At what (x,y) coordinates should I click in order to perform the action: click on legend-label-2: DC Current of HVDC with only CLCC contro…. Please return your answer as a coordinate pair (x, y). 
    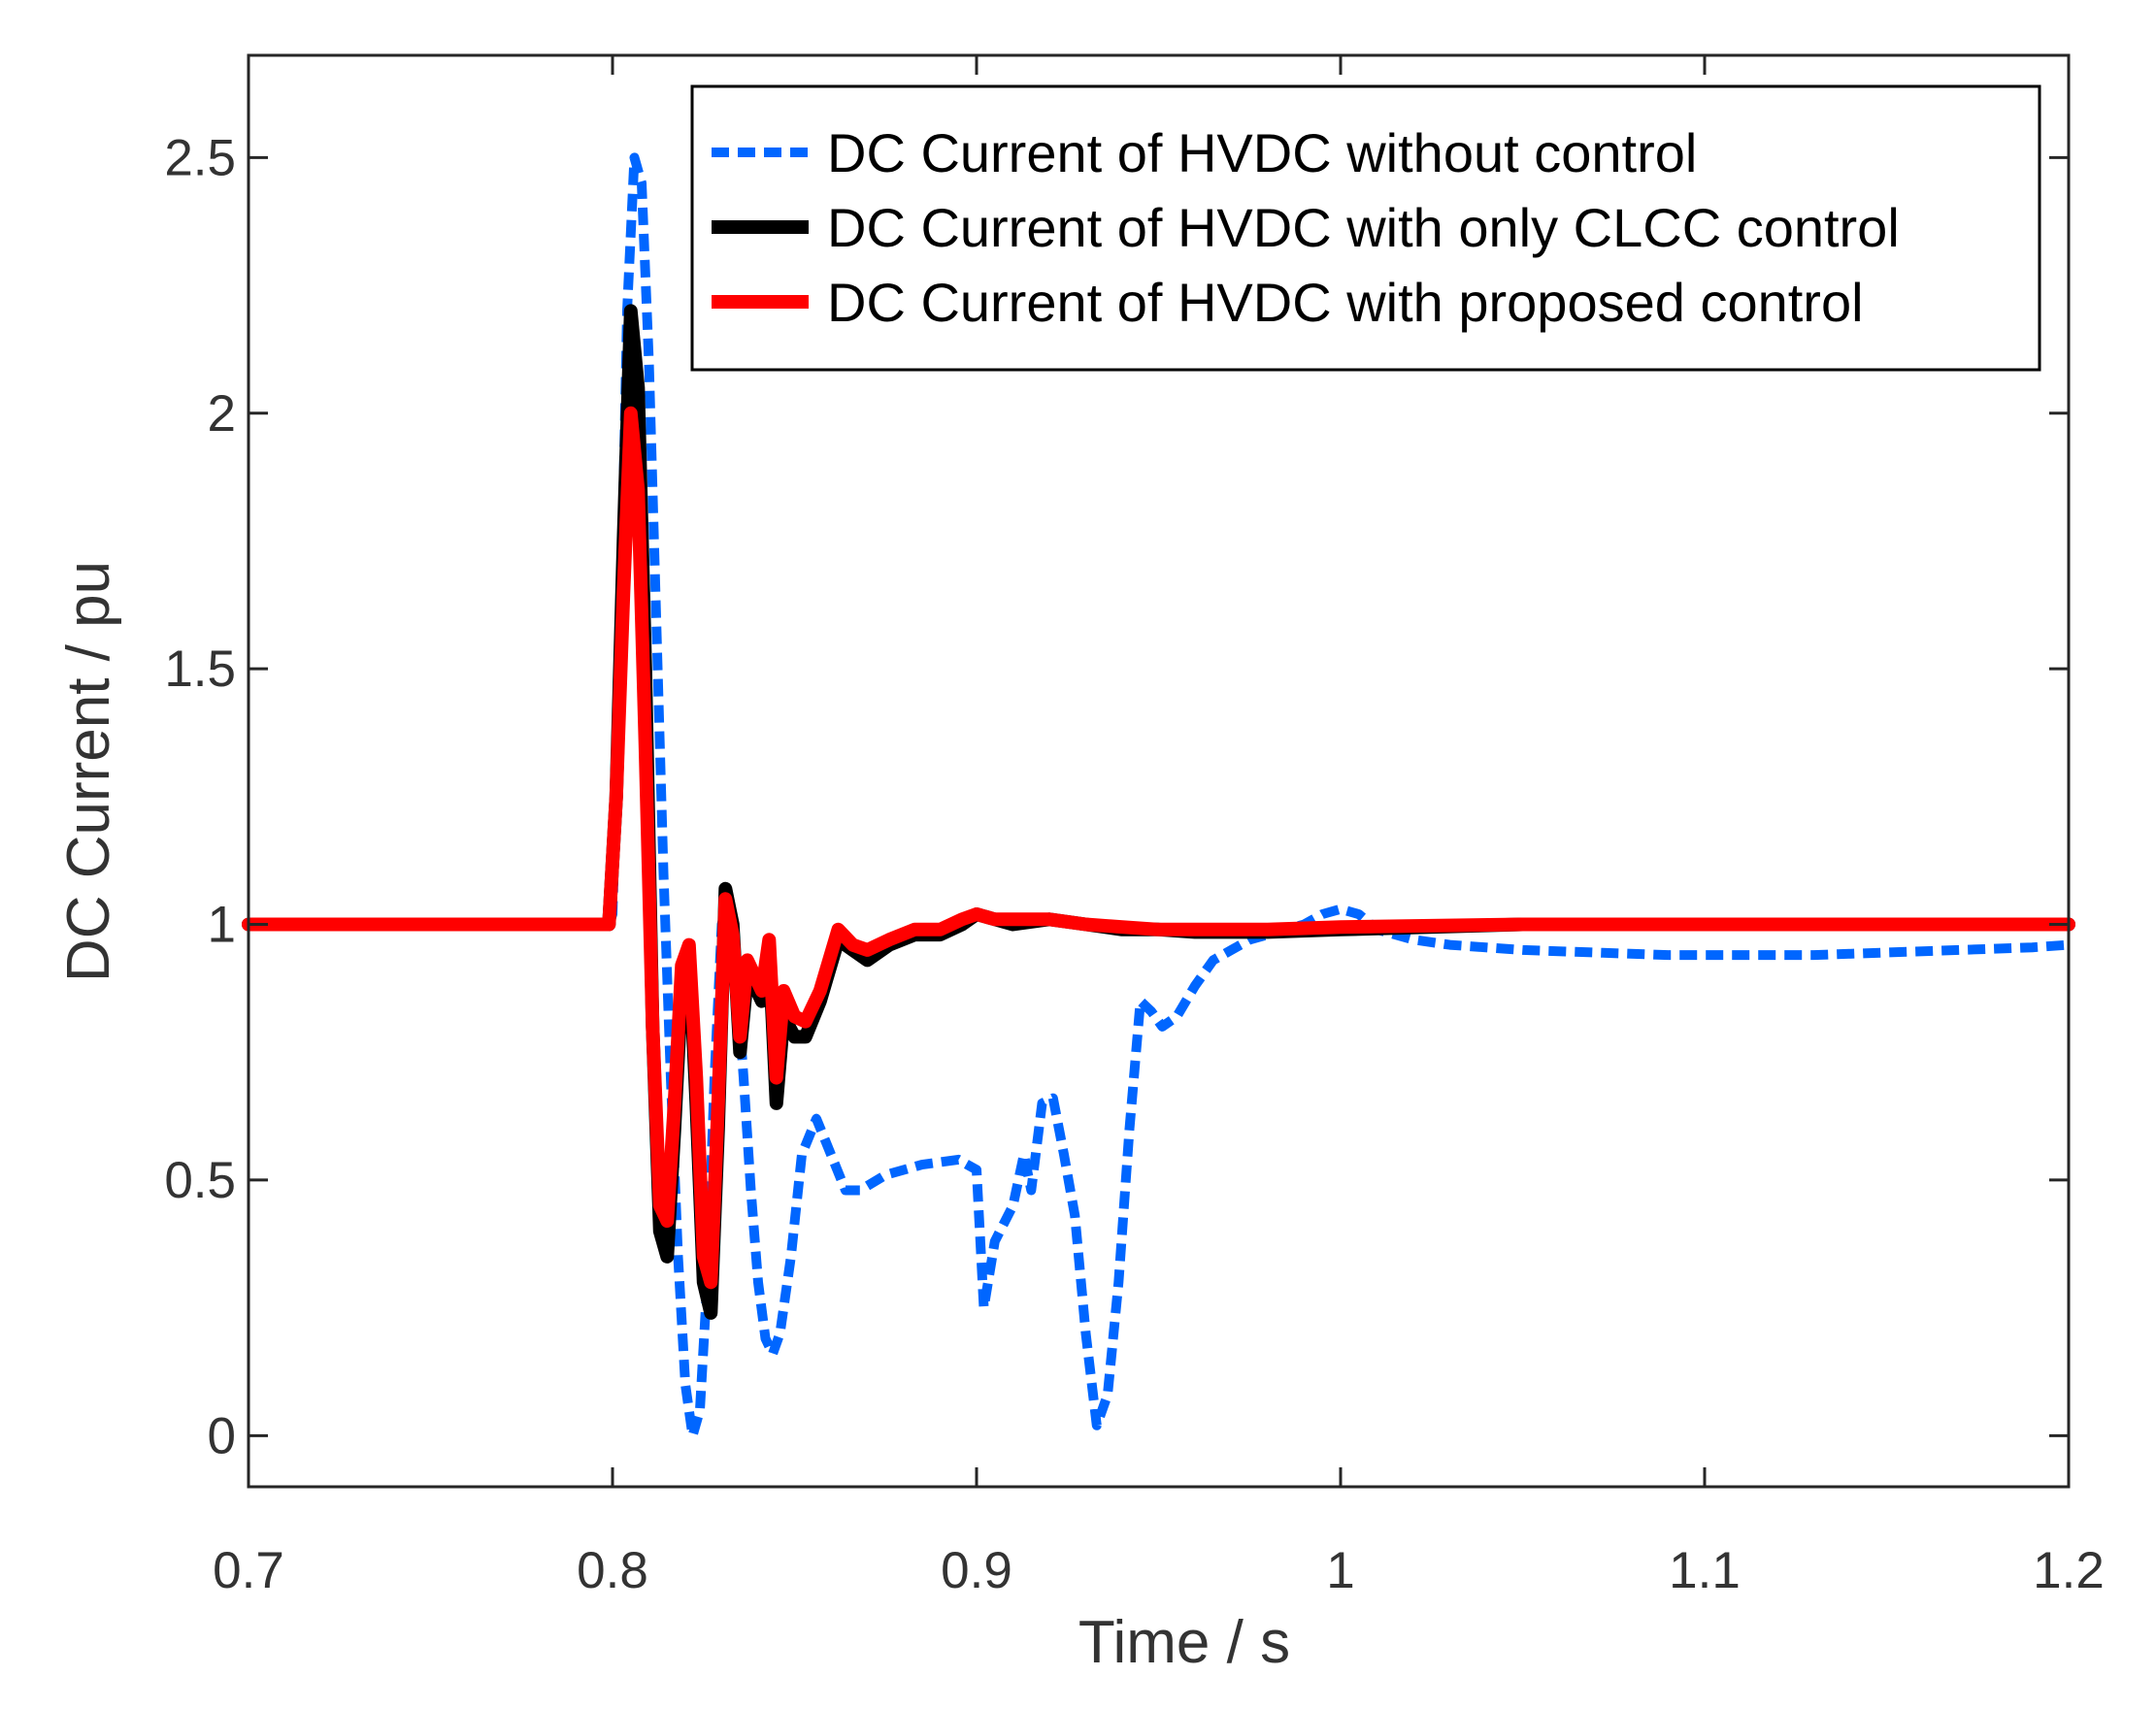
    Looking at the image, I should click on (1363, 227).